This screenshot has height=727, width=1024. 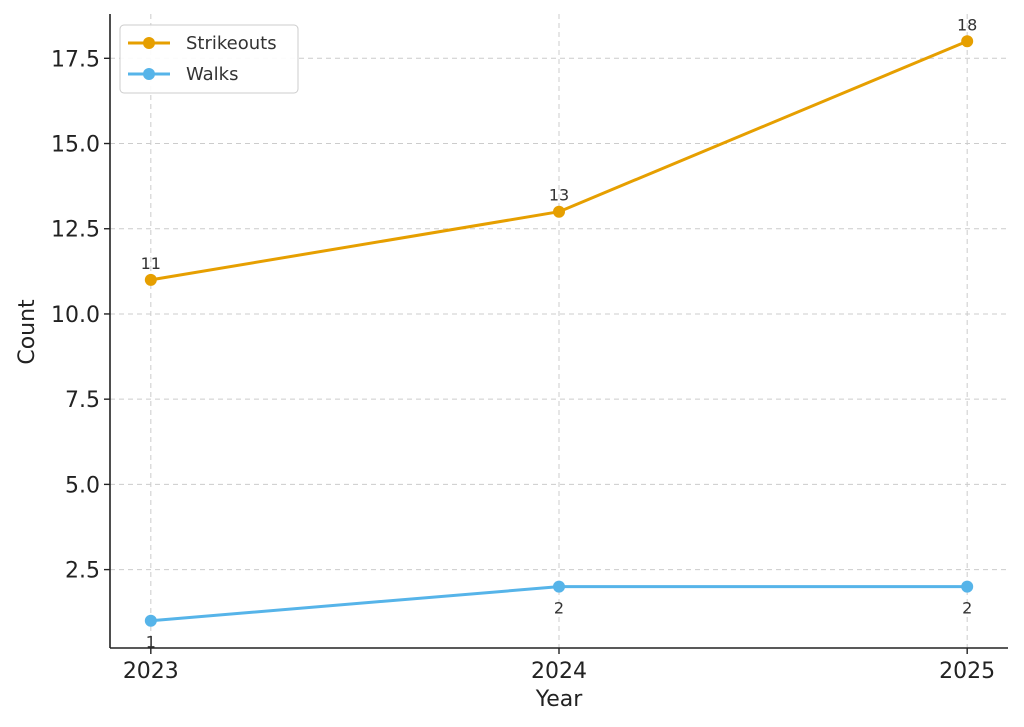 What do you see at coordinates (967, 671) in the screenshot?
I see `x-tick-label: 2025` at bounding box center [967, 671].